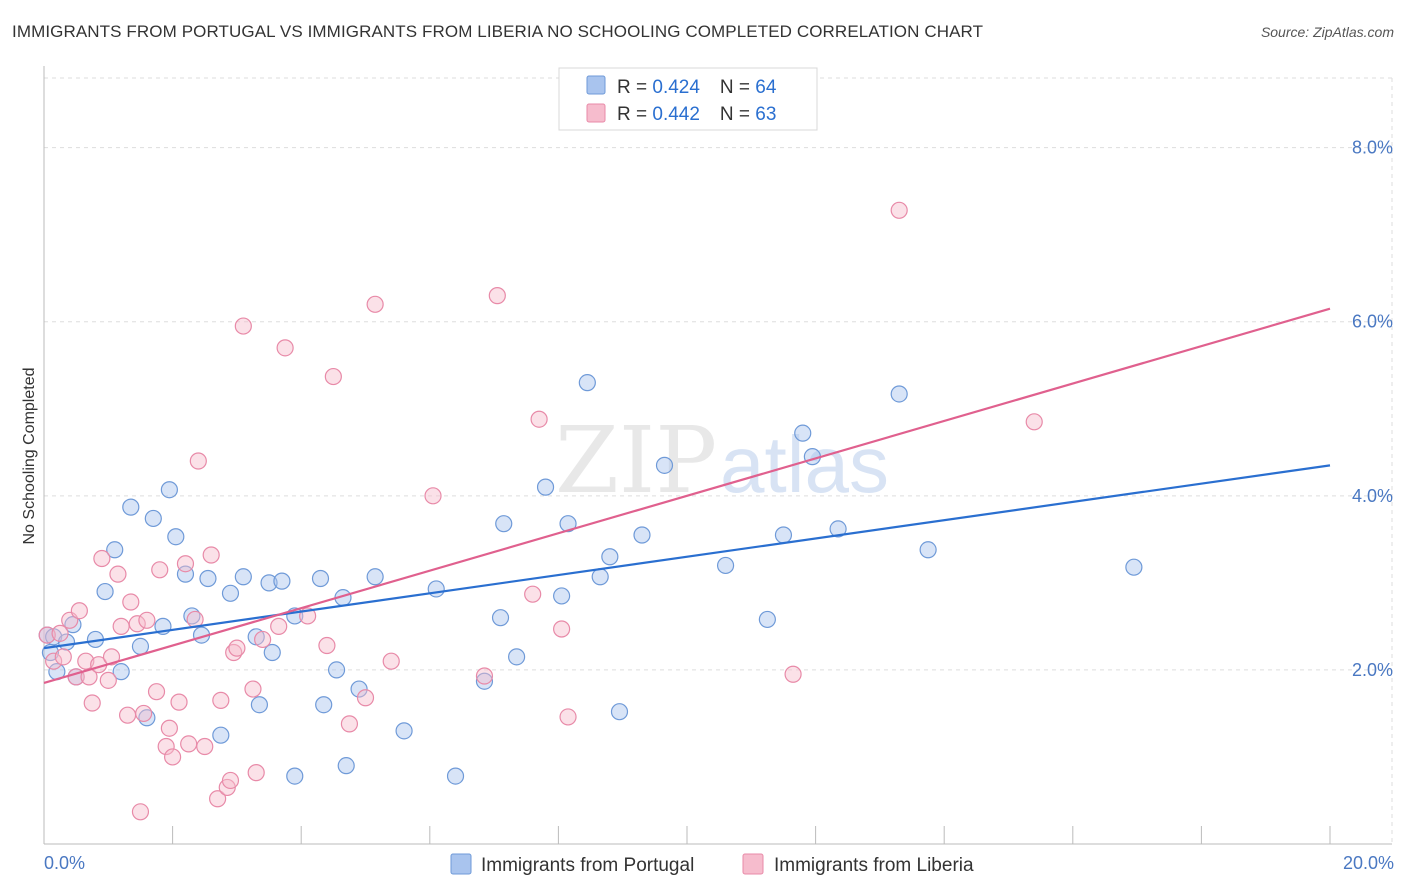 This screenshot has height=892, width=1406. What do you see at coordinates (719, 863) in the screenshot?
I see `x-tick-labels: 0.0% 20.0%` at bounding box center [719, 863].